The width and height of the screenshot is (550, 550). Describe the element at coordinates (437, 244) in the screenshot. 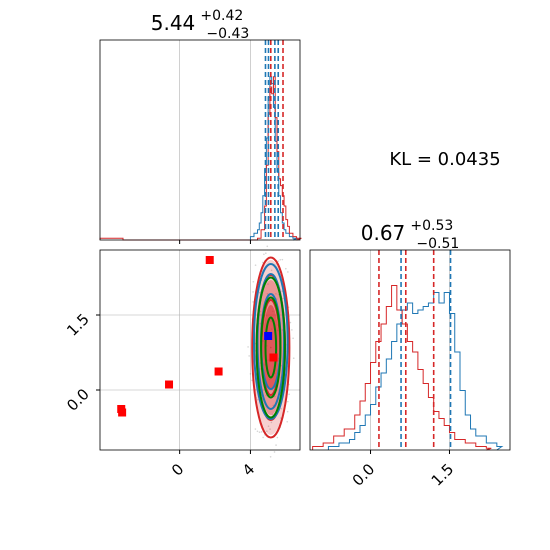

I see `param2-title-minus: −0.51` at that location.